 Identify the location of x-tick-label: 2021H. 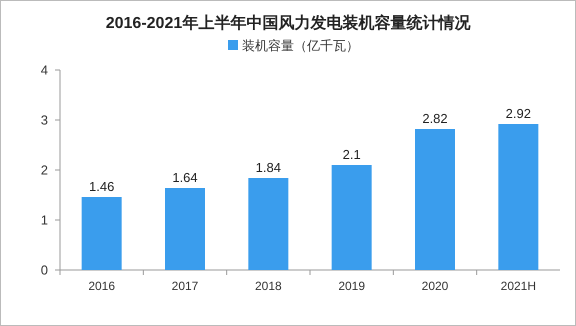
(518, 286).